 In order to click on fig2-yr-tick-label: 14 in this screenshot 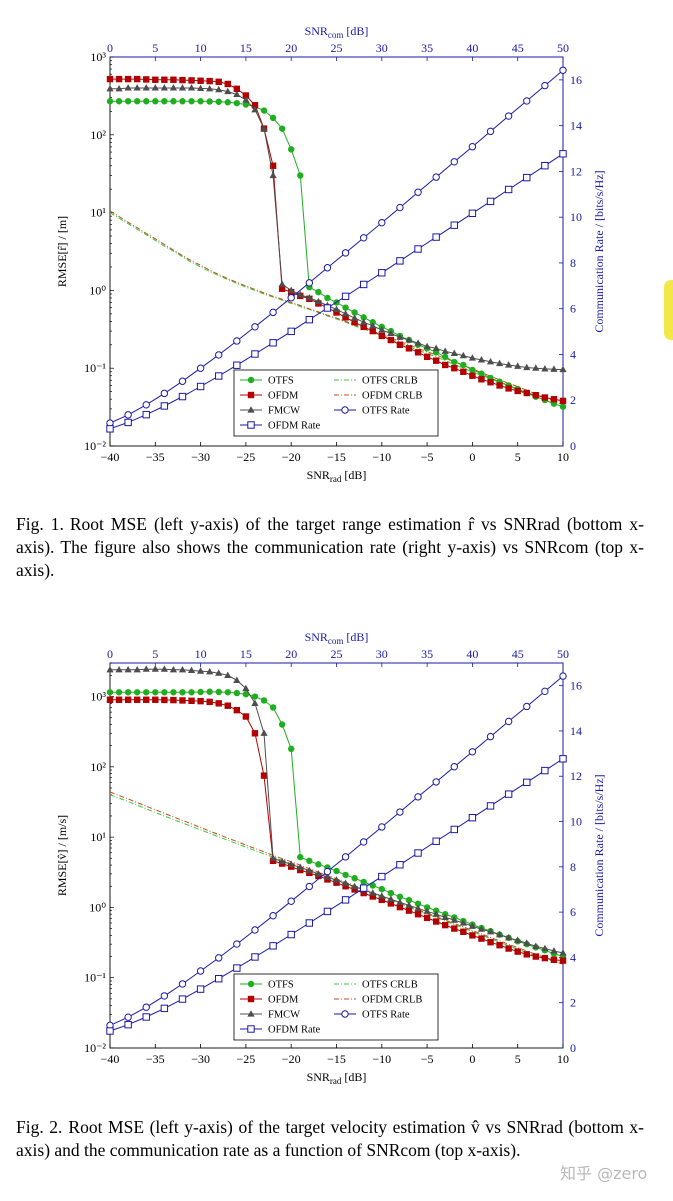, I will do `click(576, 731)`.